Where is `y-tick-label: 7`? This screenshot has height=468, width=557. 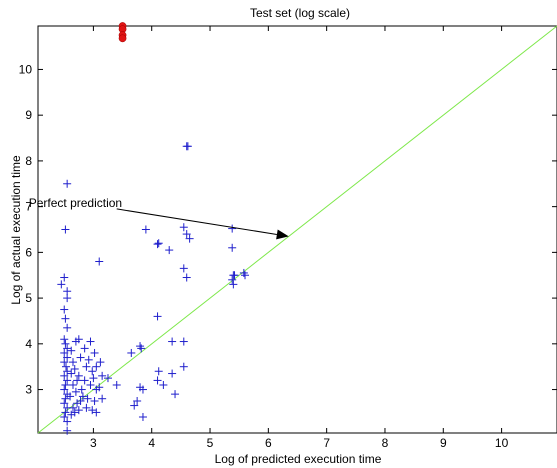 y-tick-label: 7 is located at coordinates (28, 207).